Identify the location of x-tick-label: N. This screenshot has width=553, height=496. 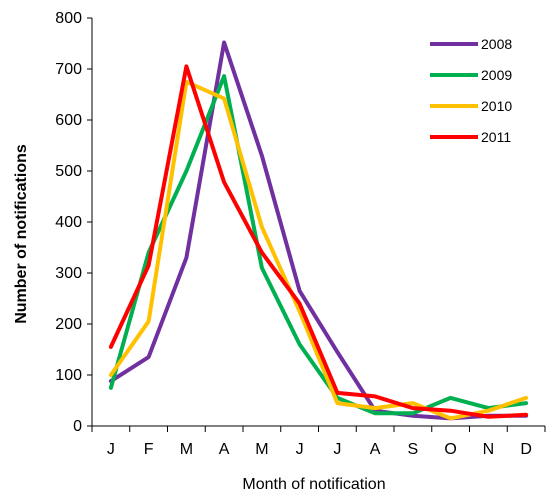
(489, 449).